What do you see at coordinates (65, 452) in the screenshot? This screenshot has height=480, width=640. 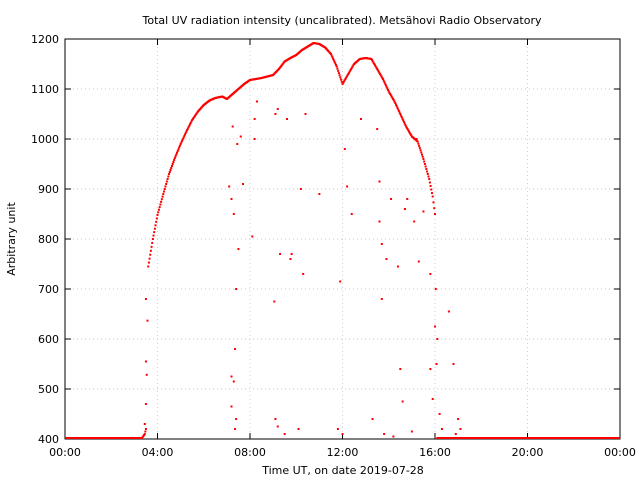 I see `x-tick-label: 00:00` at bounding box center [65, 452].